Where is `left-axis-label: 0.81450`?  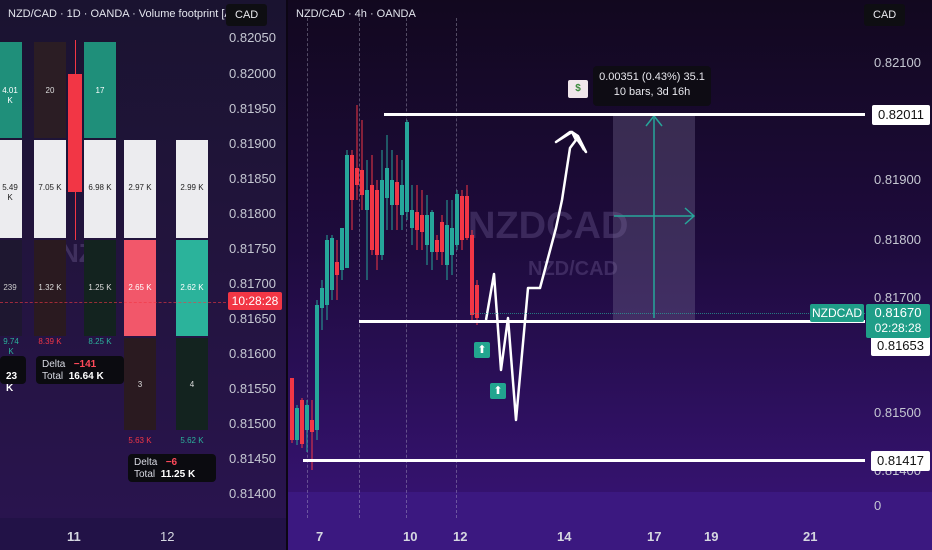 left-axis-label: 0.81450 is located at coordinates (252, 458).